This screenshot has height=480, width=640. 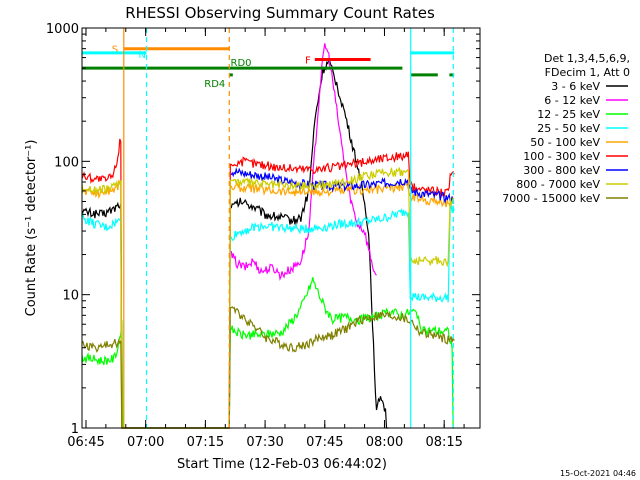 I want to click on legend-label-800-7000-kev: 800 - 7000 keV, so click(x=558, y=184).